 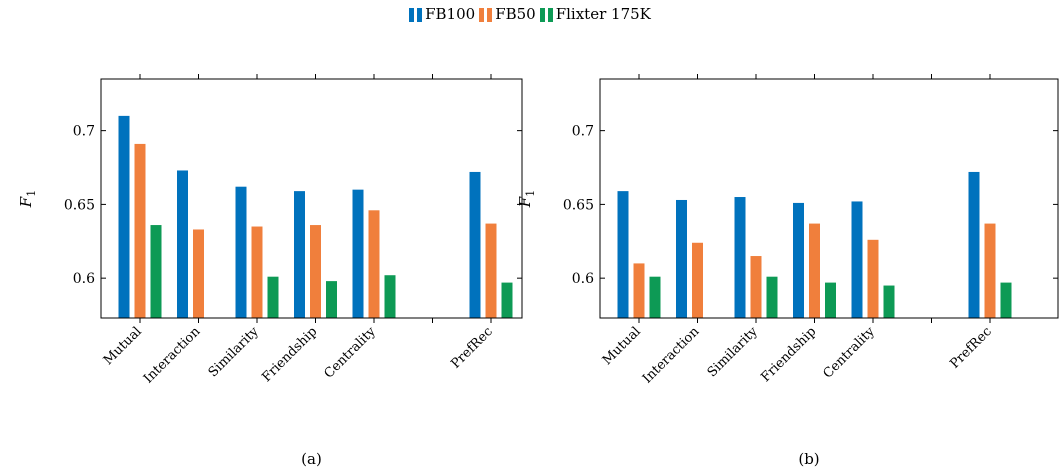 I want to click on legend-item: FB100, so click(x=442, y=13).